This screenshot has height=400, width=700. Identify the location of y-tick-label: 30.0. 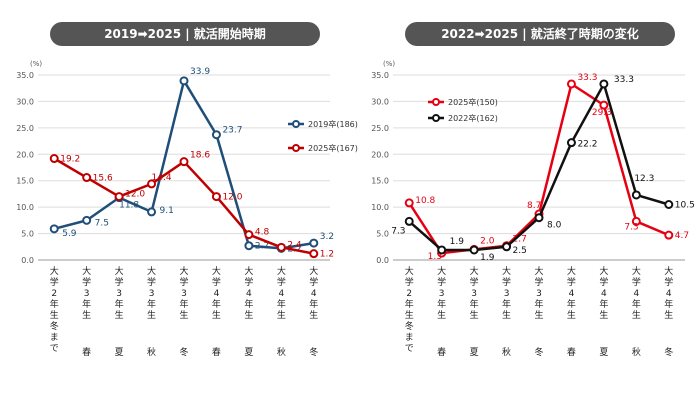
(25, 101).